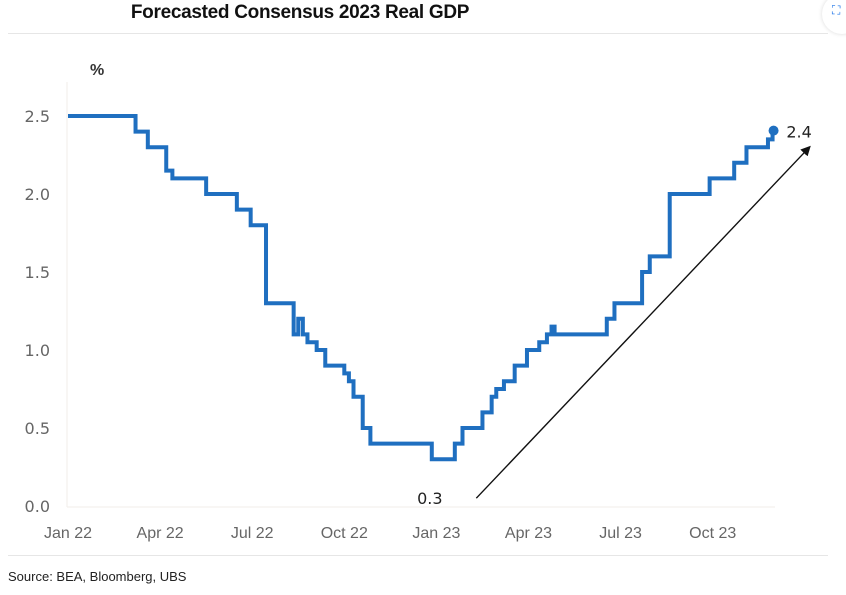 This screenshot has width=846, height=595. What do you see at coordinates (528, 533) in the screenshot?
I see `x-tick-label: Apr 23` at bounding box center [528, 533].